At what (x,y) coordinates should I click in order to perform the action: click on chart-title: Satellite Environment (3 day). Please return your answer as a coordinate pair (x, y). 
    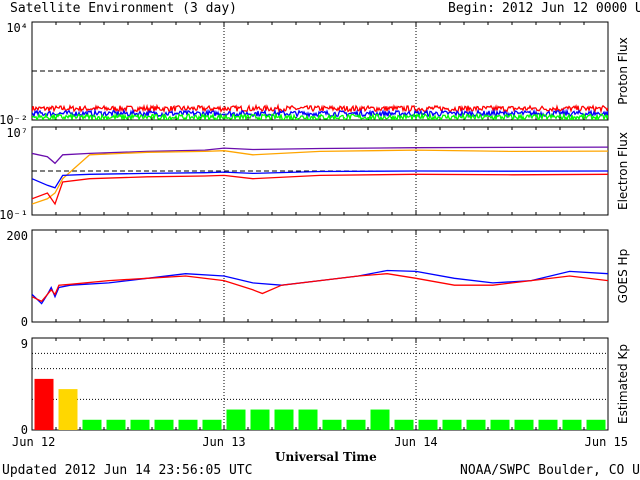
    Looking at the image, I should click on (123, 8).